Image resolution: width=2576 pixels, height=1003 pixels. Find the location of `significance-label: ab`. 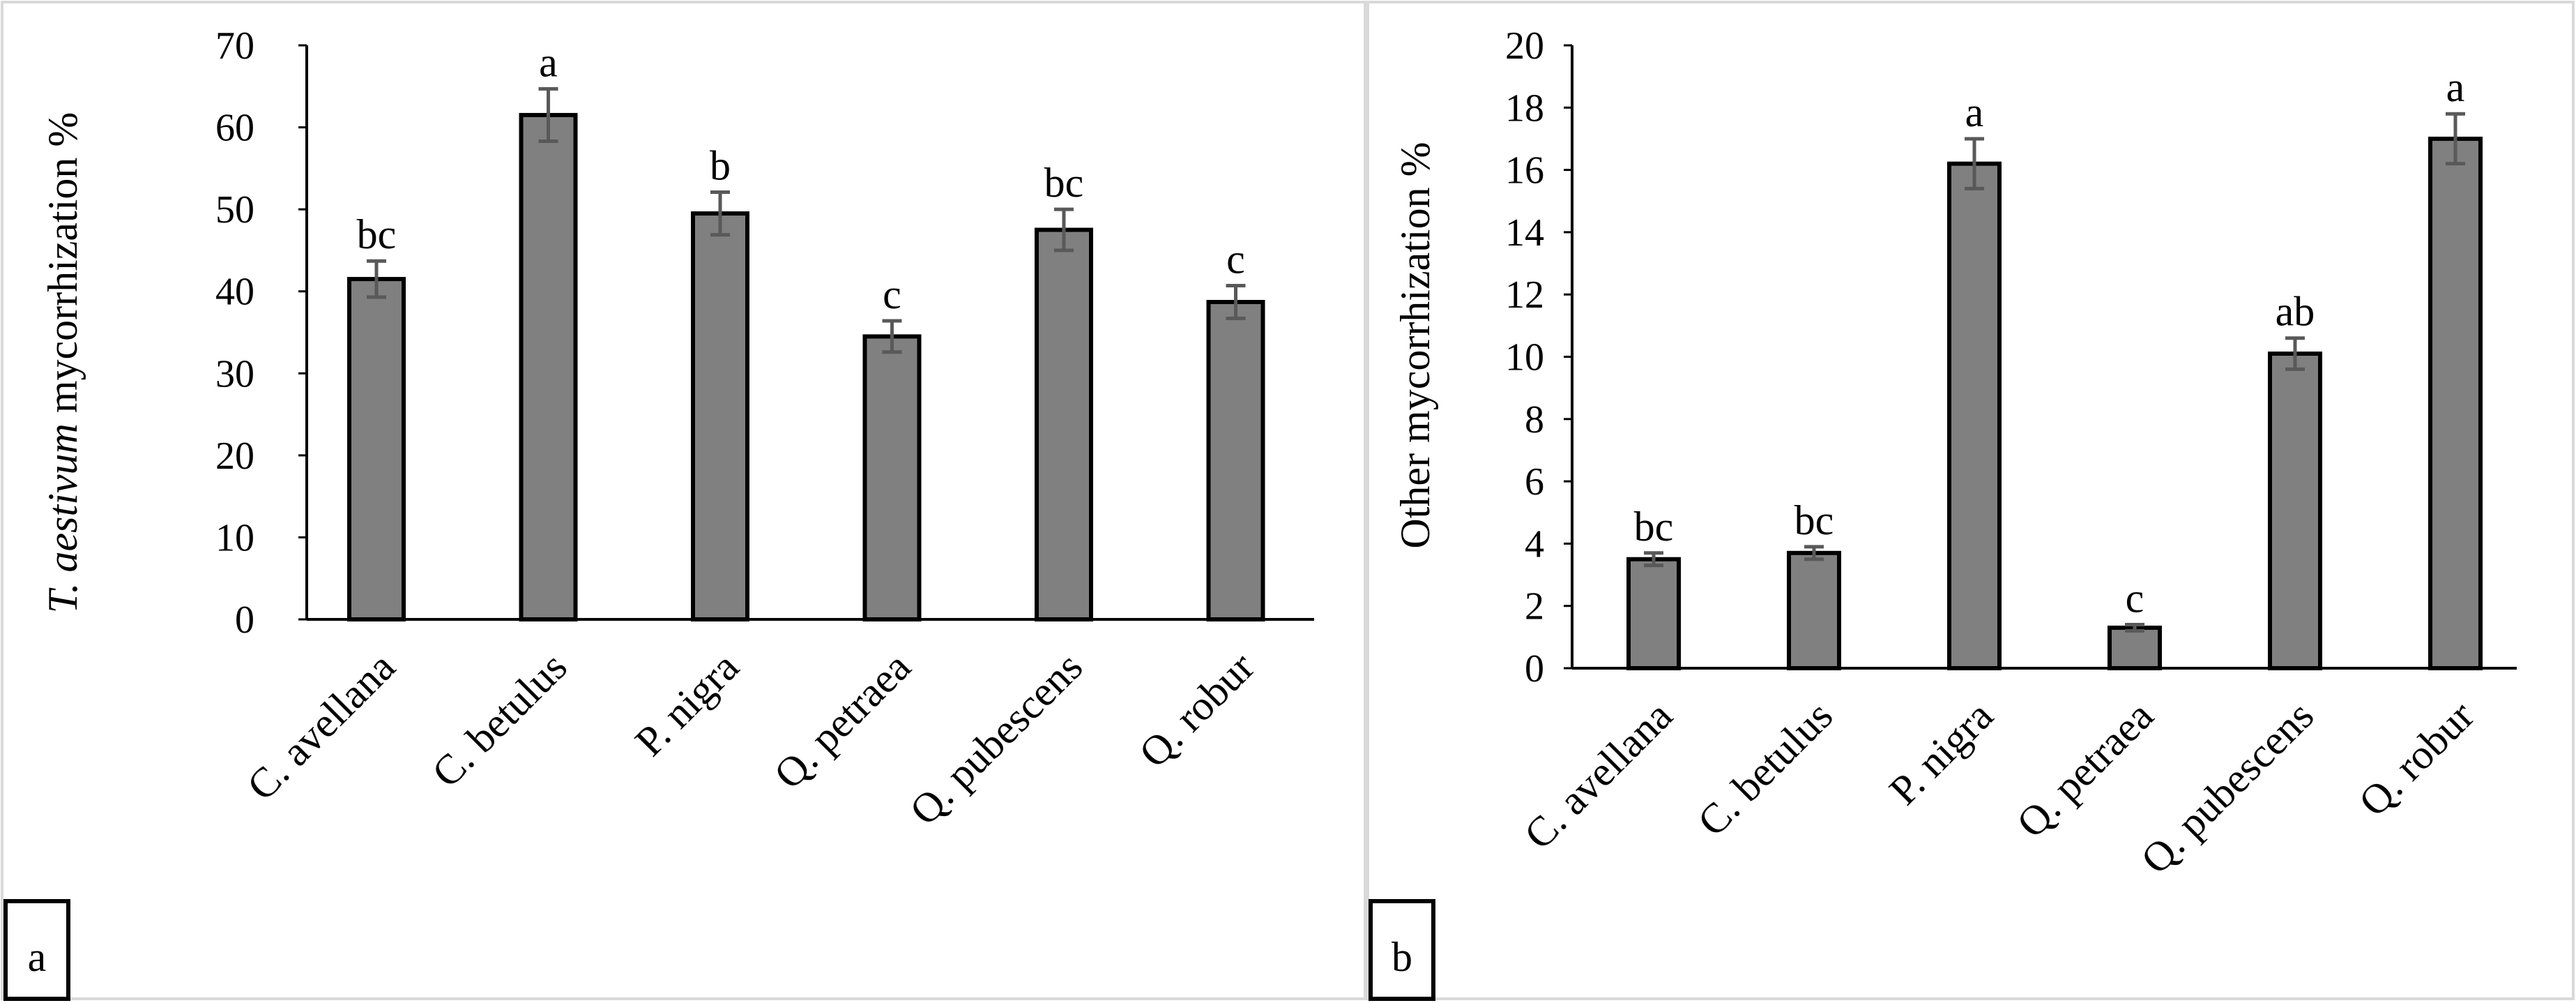

significance-label: ab is located at coordinates (2295, 312).